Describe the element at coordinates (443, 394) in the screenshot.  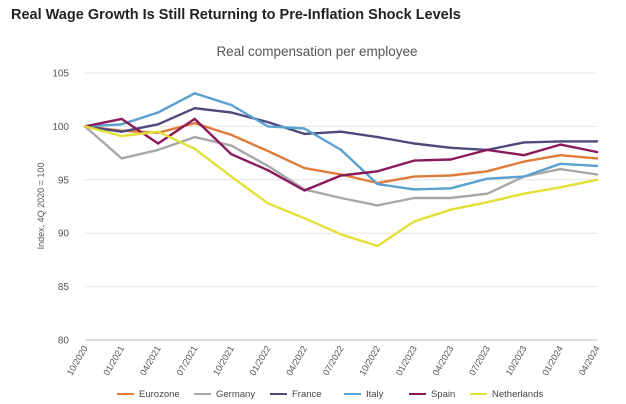
I see `legend-label: Spain` at that location.